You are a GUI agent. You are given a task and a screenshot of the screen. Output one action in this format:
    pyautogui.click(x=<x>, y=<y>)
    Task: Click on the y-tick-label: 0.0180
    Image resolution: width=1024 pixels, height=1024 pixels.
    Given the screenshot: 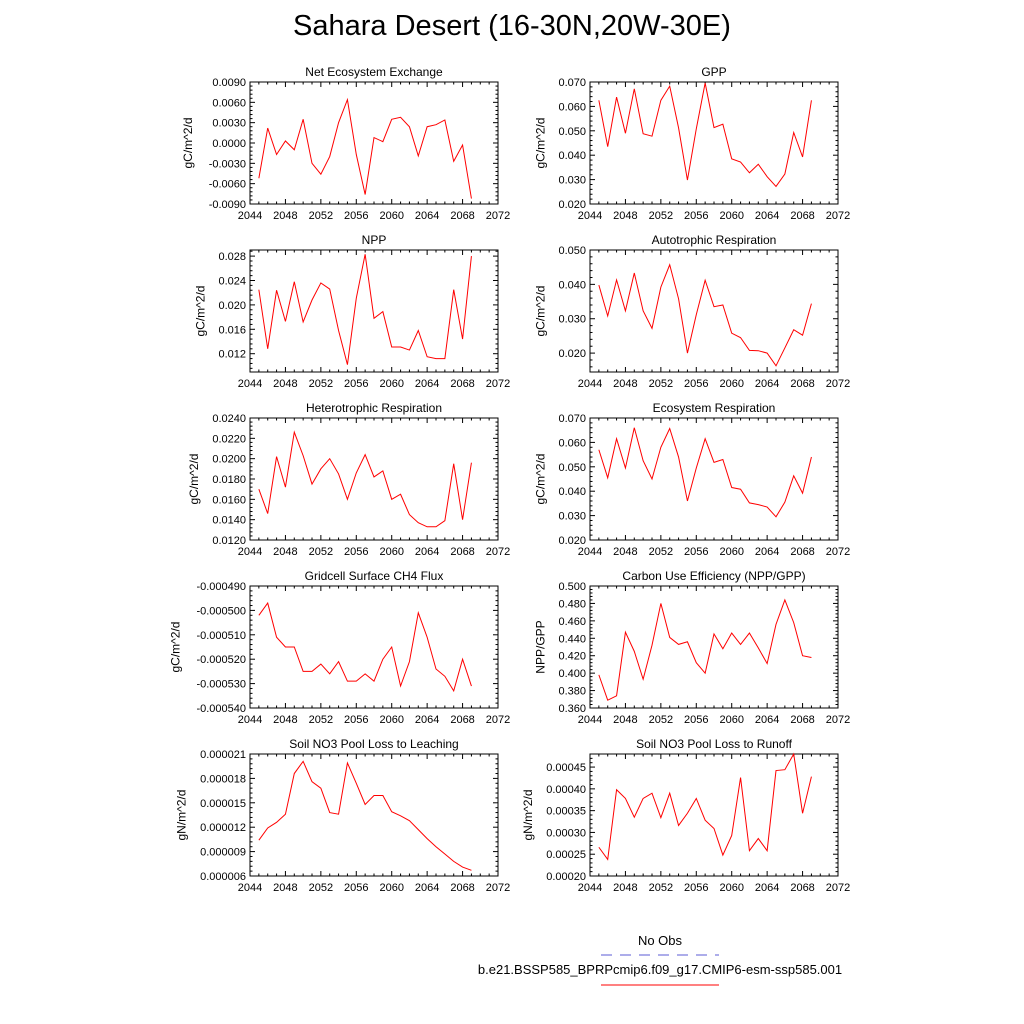 What is the action you would take?
    pyautogui.click(x=229, y=480)
    